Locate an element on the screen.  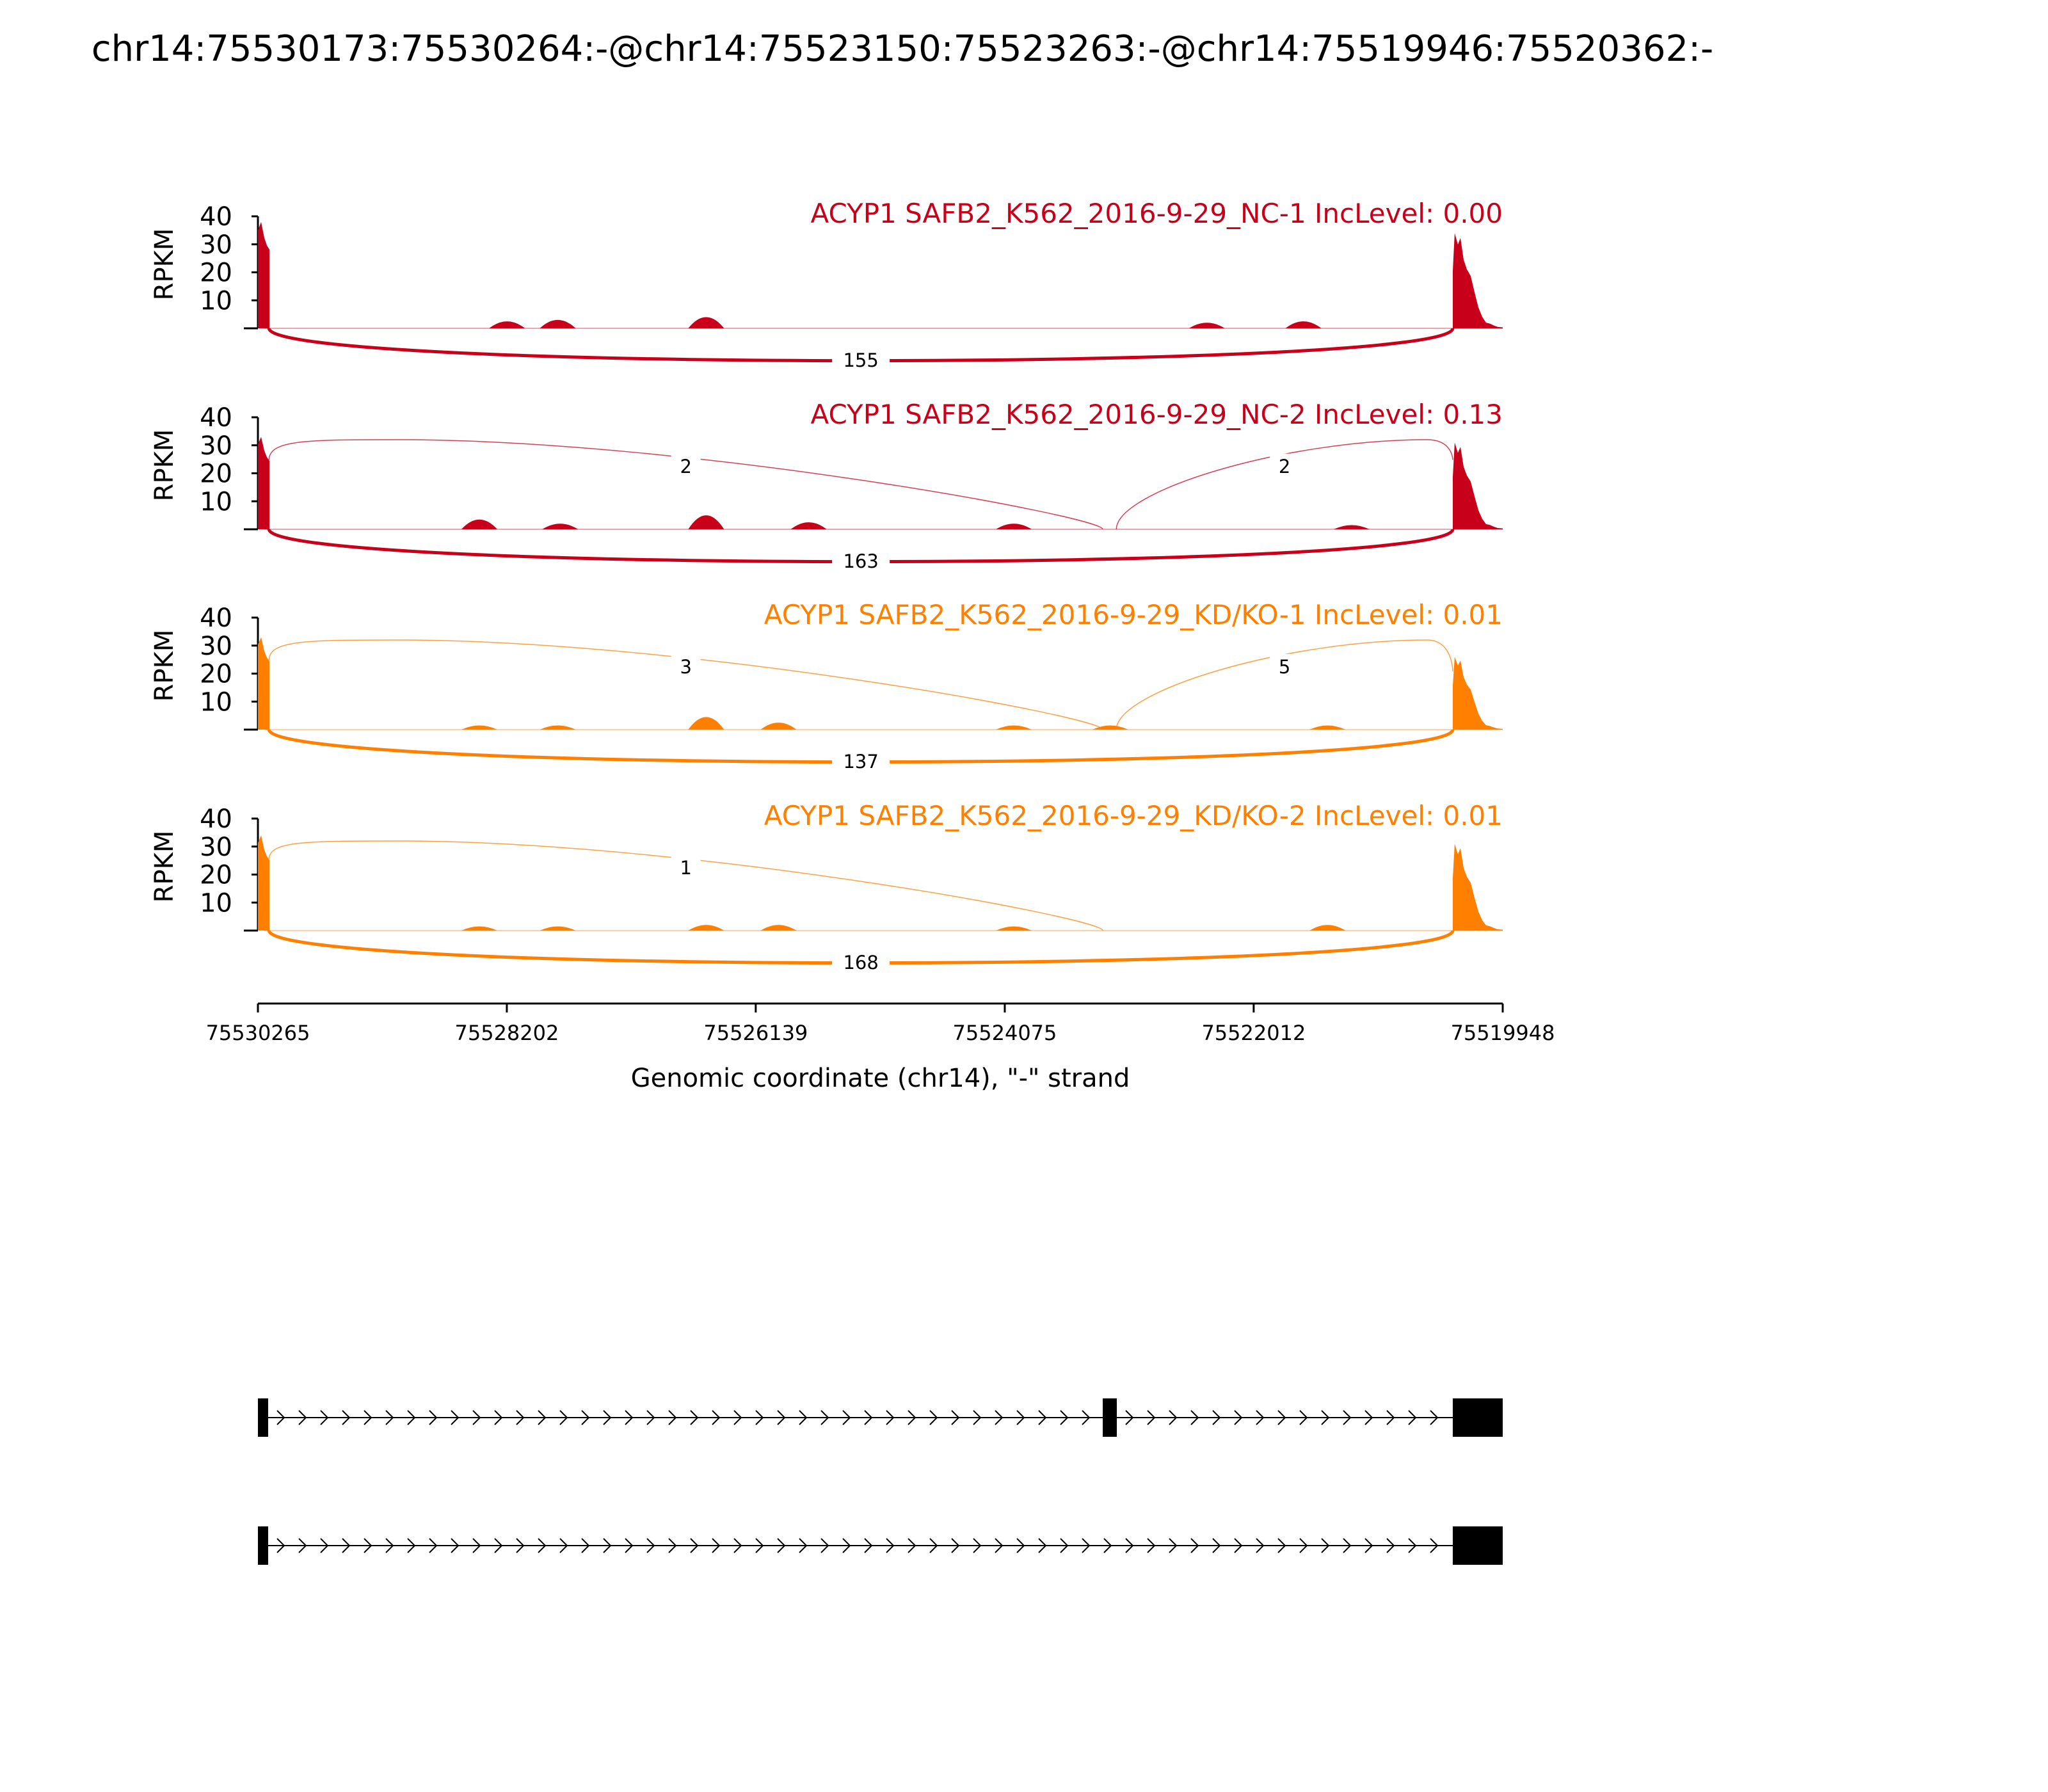
isoform-model is located at coordinates (880, 1545).